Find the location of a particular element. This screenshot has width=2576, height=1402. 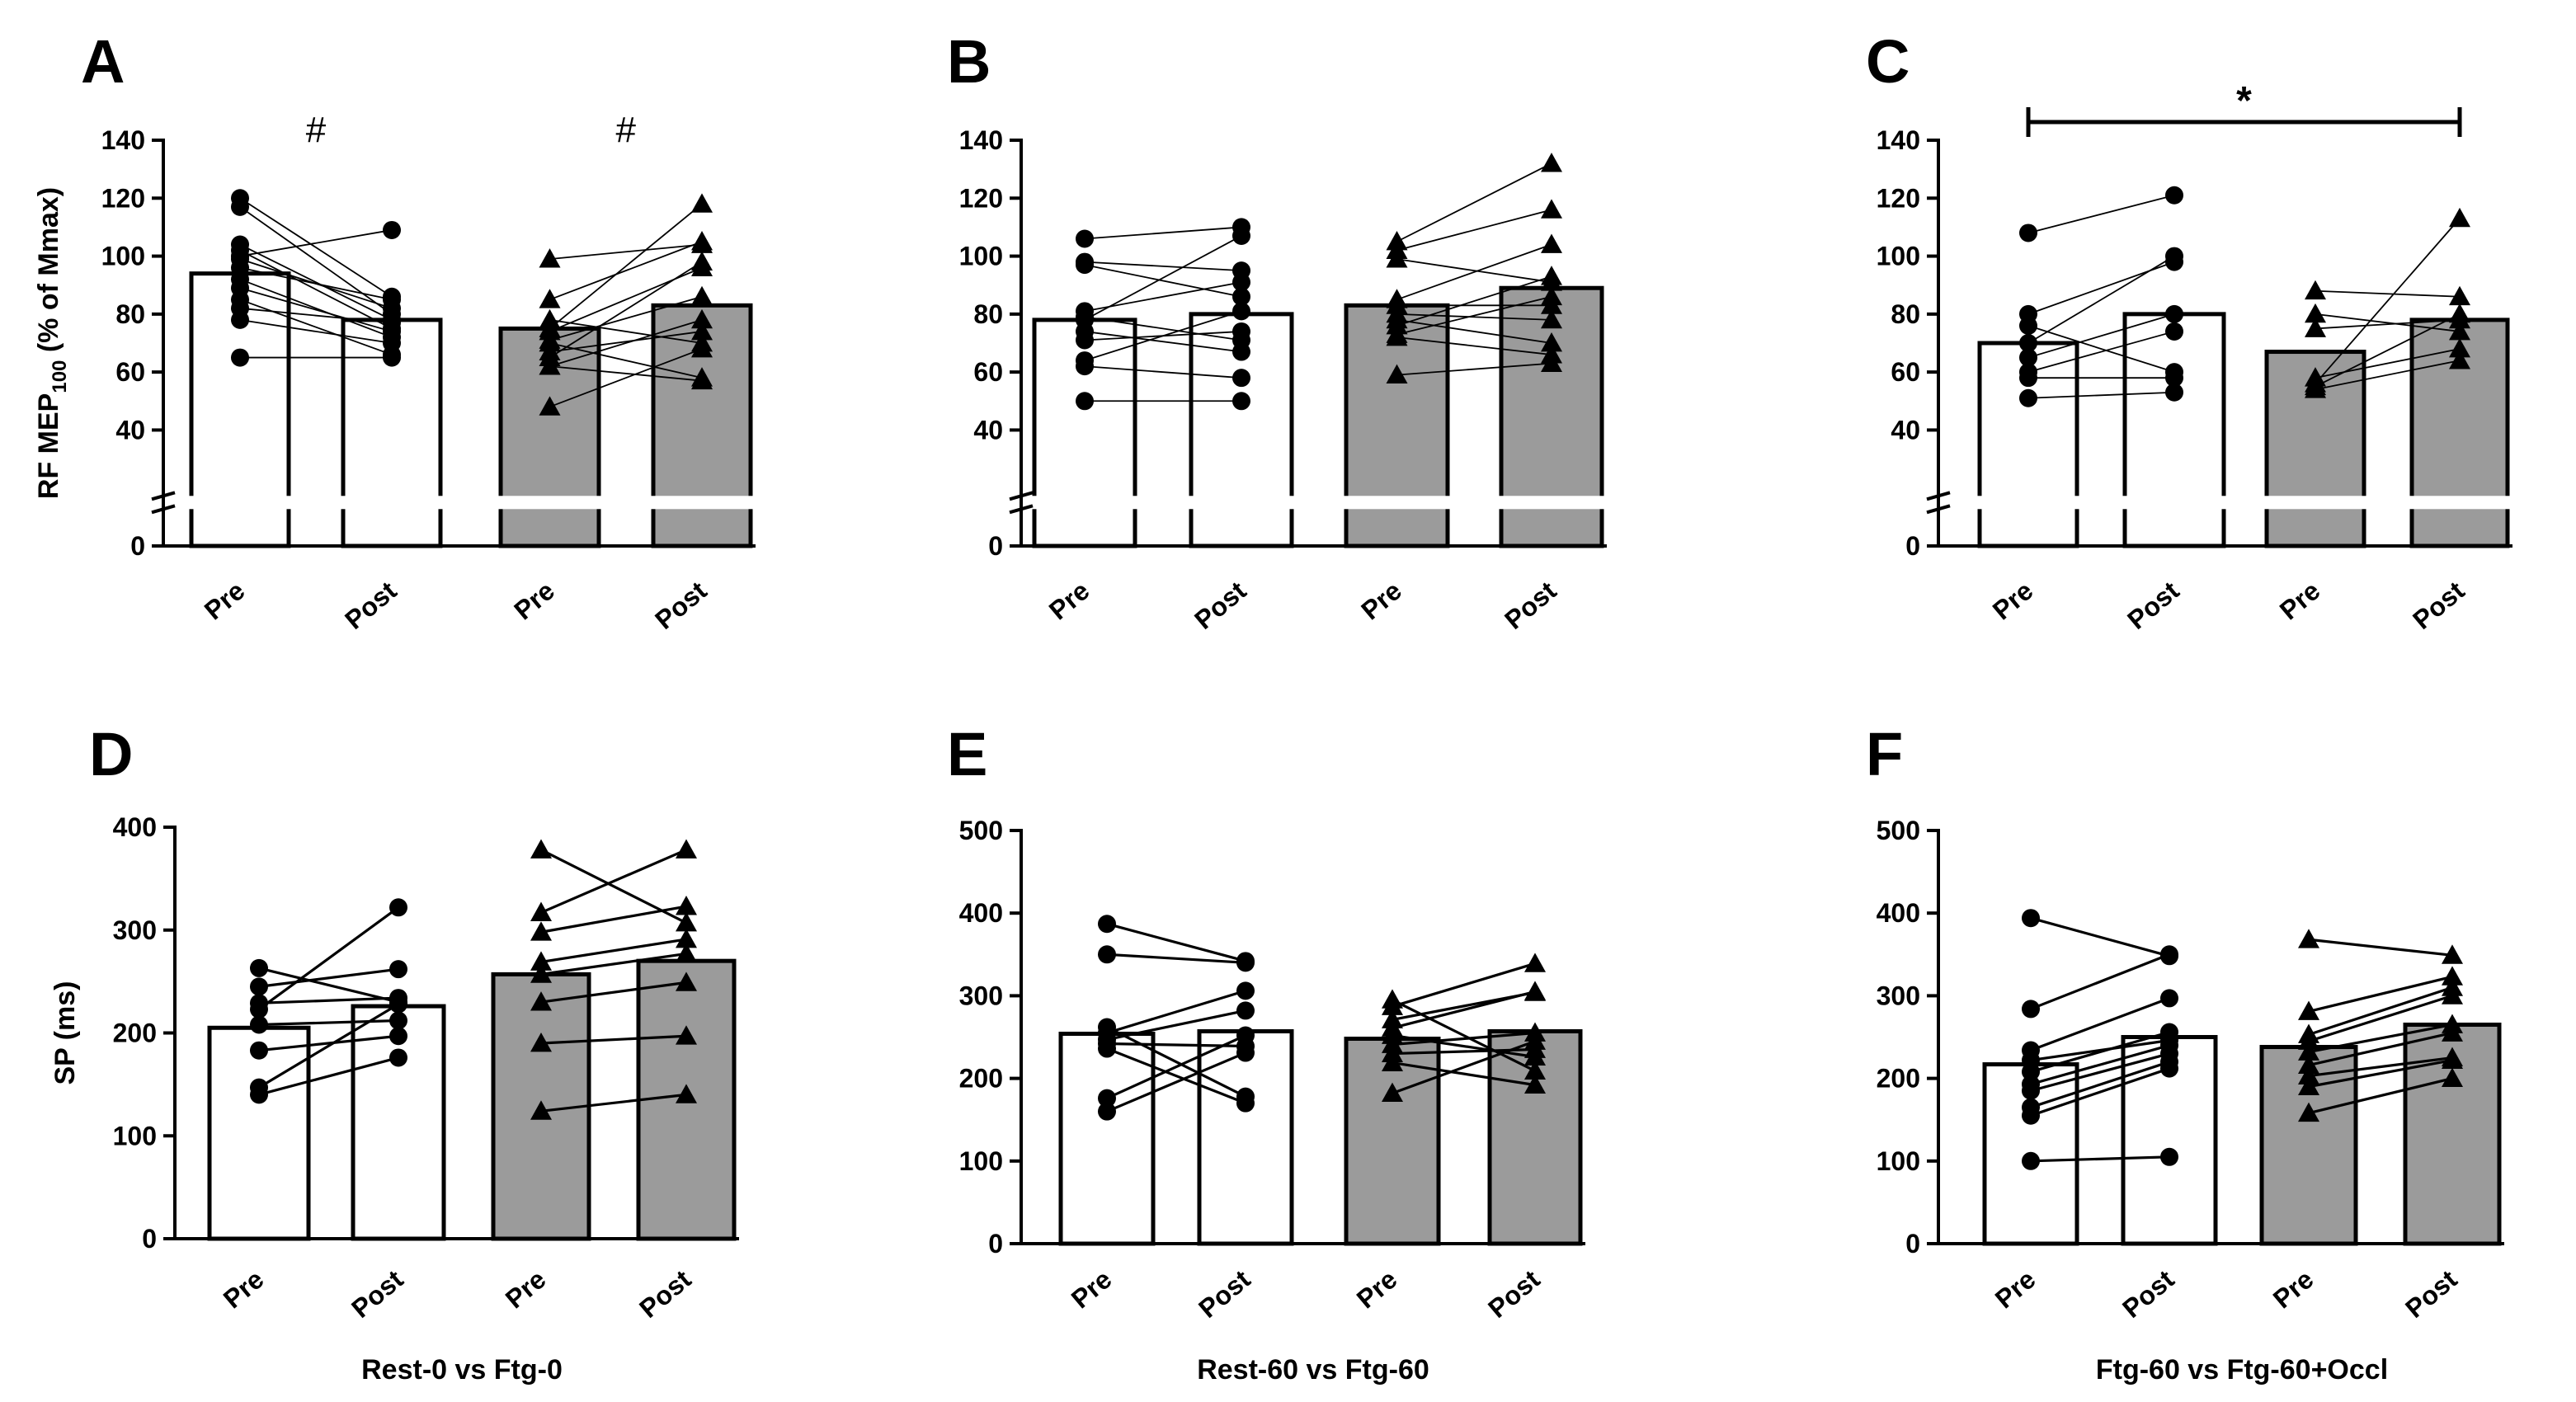

y-tick-label: 120 is located at coordinates (123, 198).